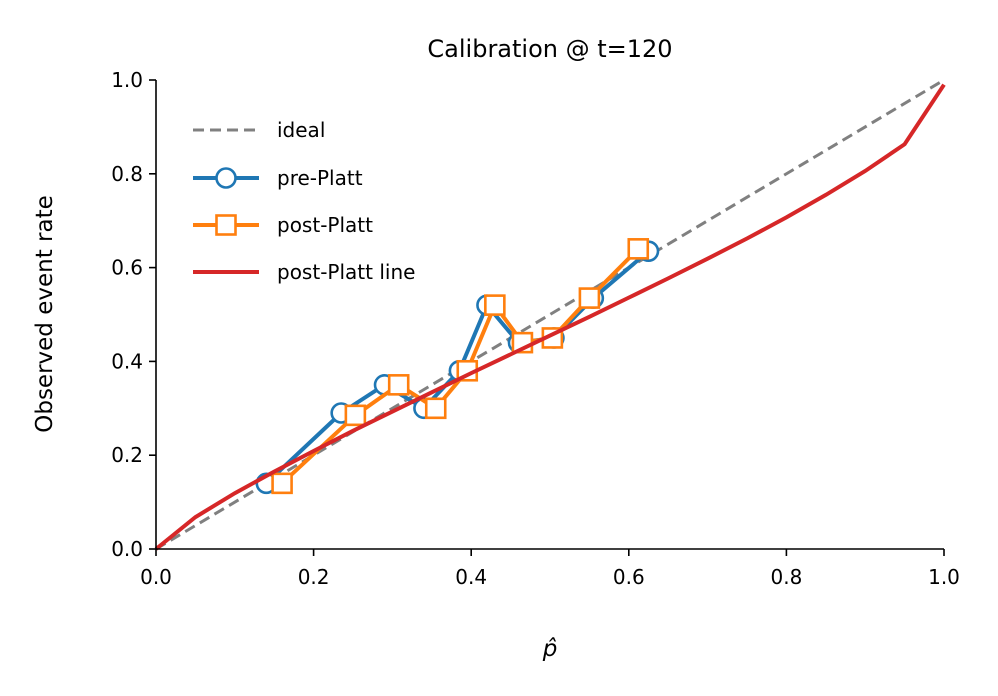 This screenshot has height=696, width=998. I want to click on y-tick-label: 0.4, so click(127, 361).